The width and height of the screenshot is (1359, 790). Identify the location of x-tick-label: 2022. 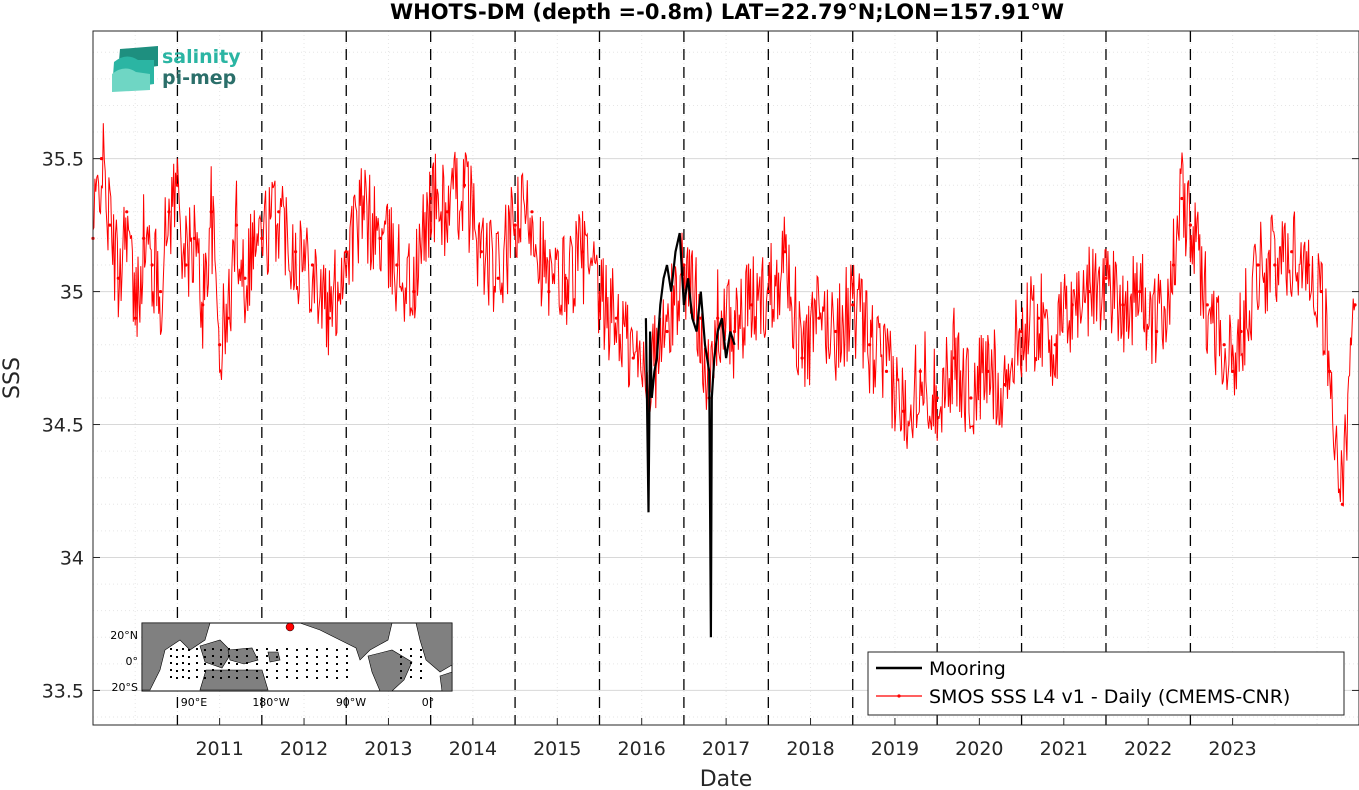
(1148, 749).